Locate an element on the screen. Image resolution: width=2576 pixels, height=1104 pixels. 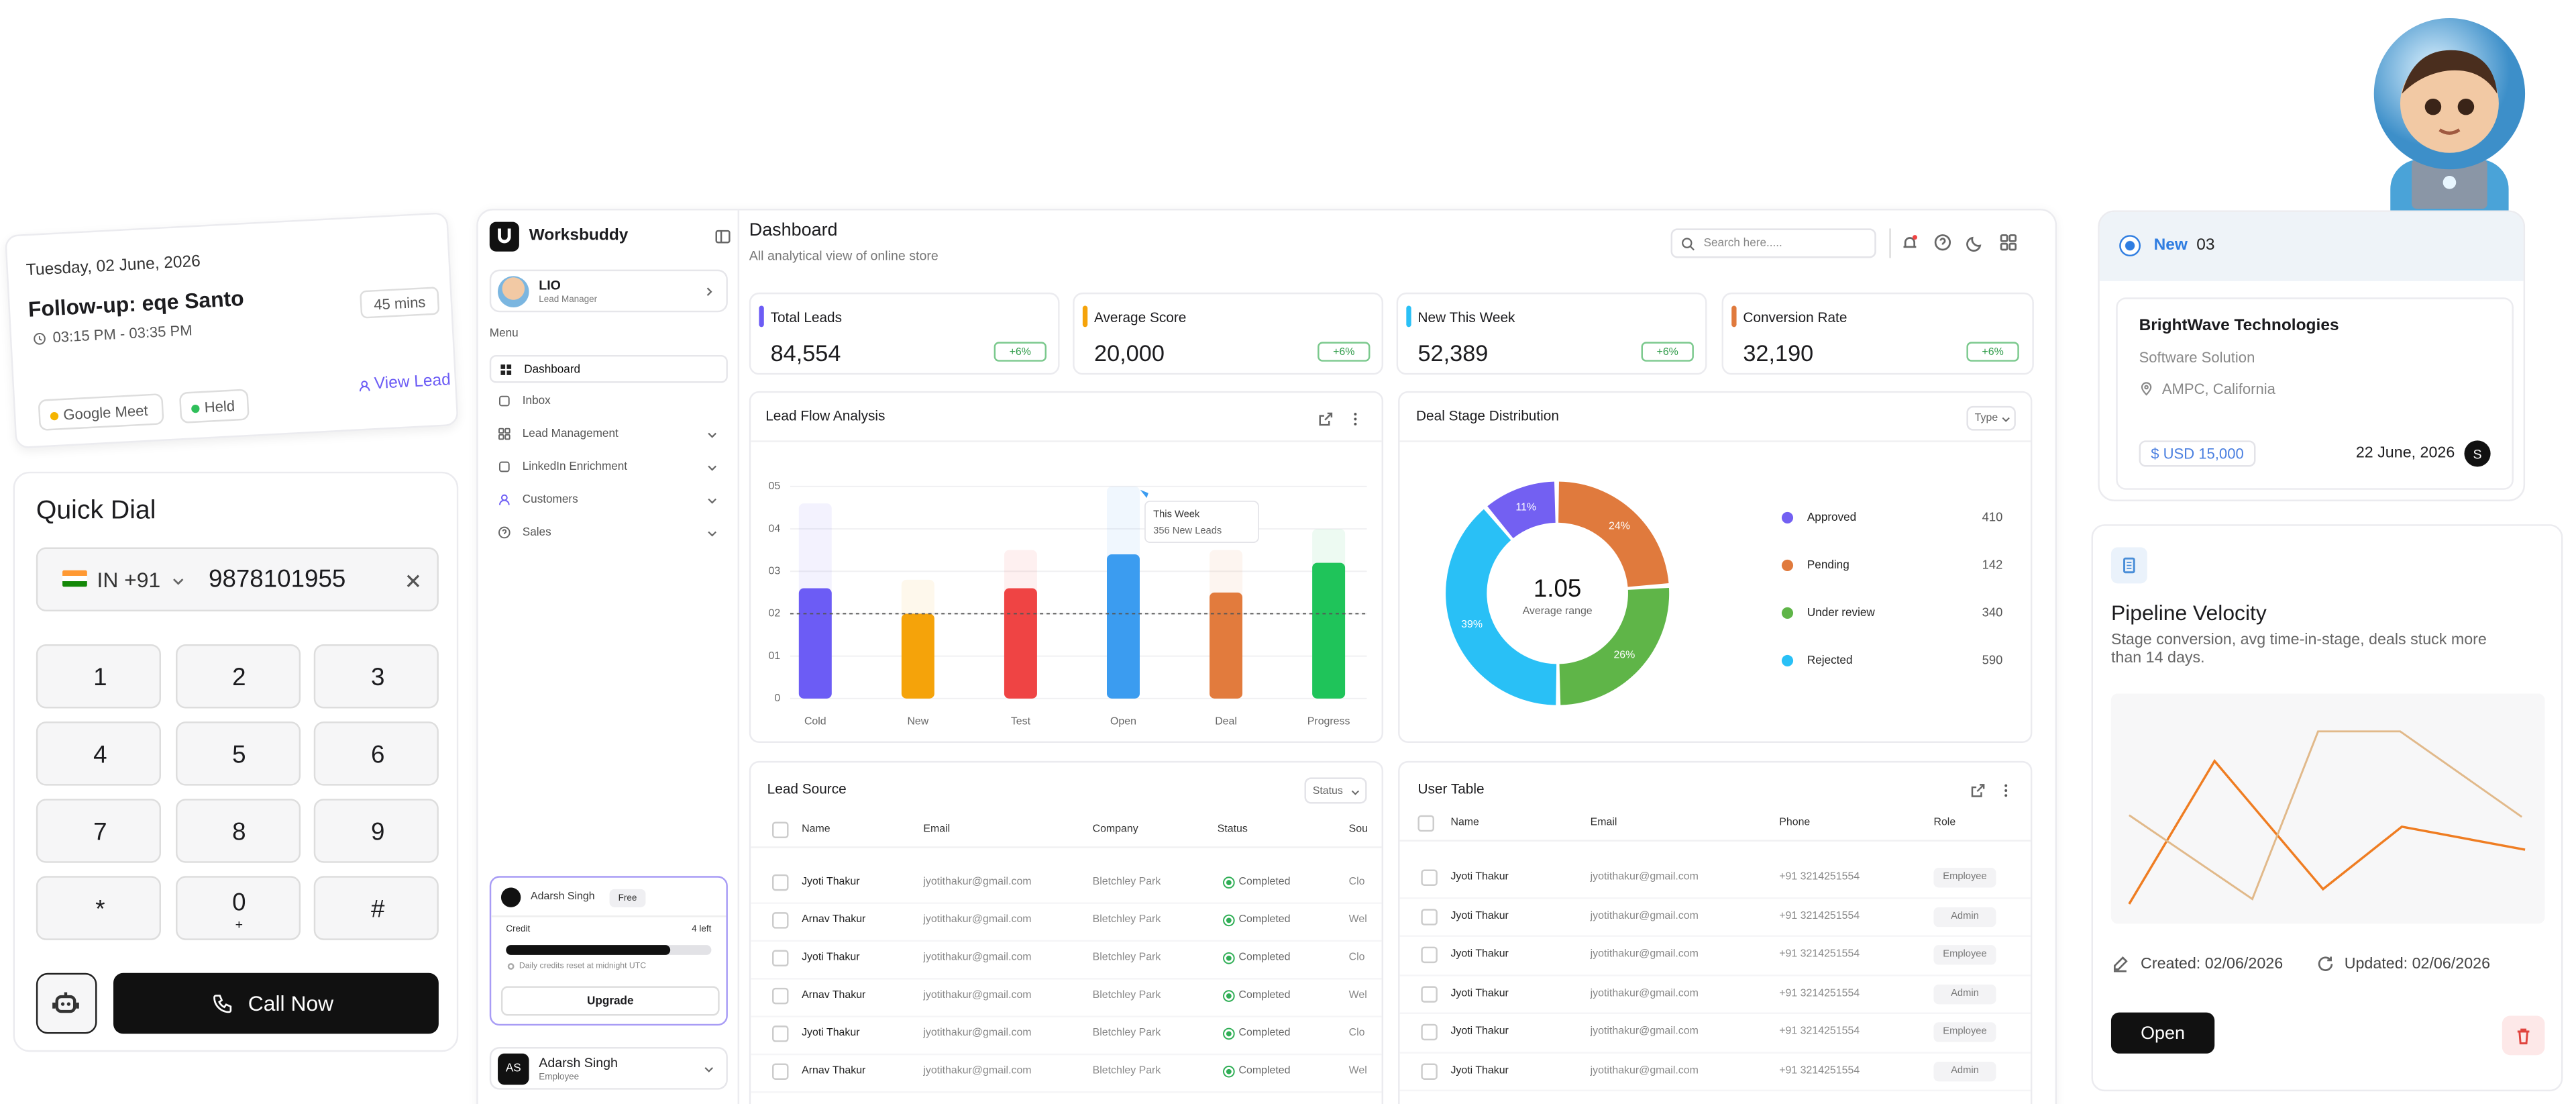
dial-key: 3 is located at coordinates (376, 676).